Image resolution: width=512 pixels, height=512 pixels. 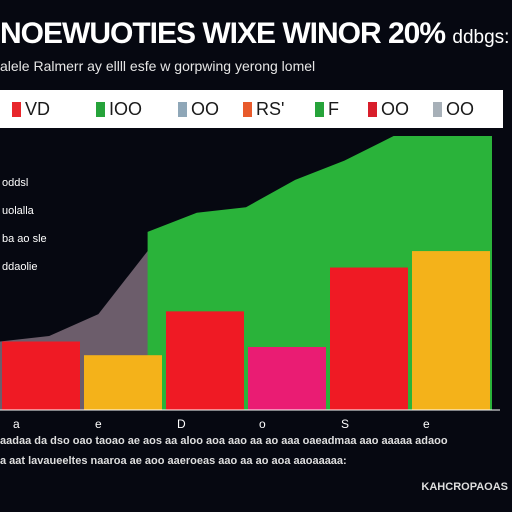 What do you see at coordinates (262, 423) in the screenshot?
I see `x-tick-label: o` at bounding box center [262, 423].